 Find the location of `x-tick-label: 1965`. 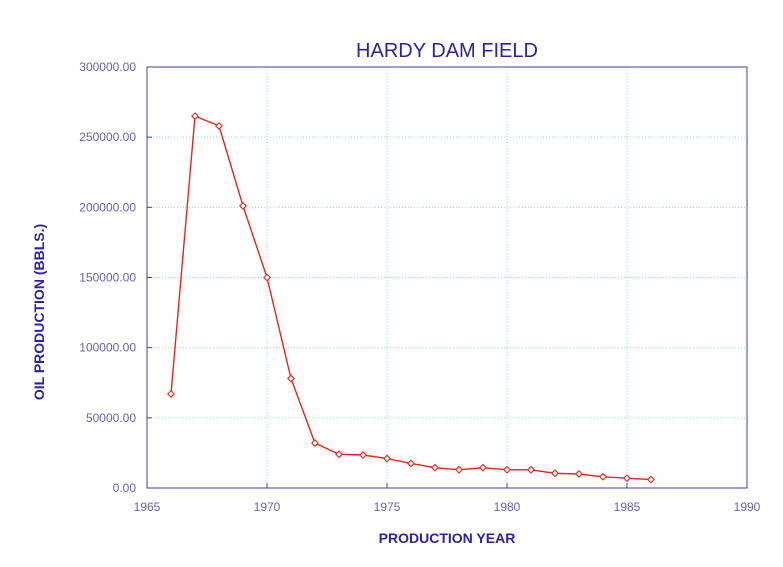

x-tick-label: 1965 is located at coordinates (147, 507).